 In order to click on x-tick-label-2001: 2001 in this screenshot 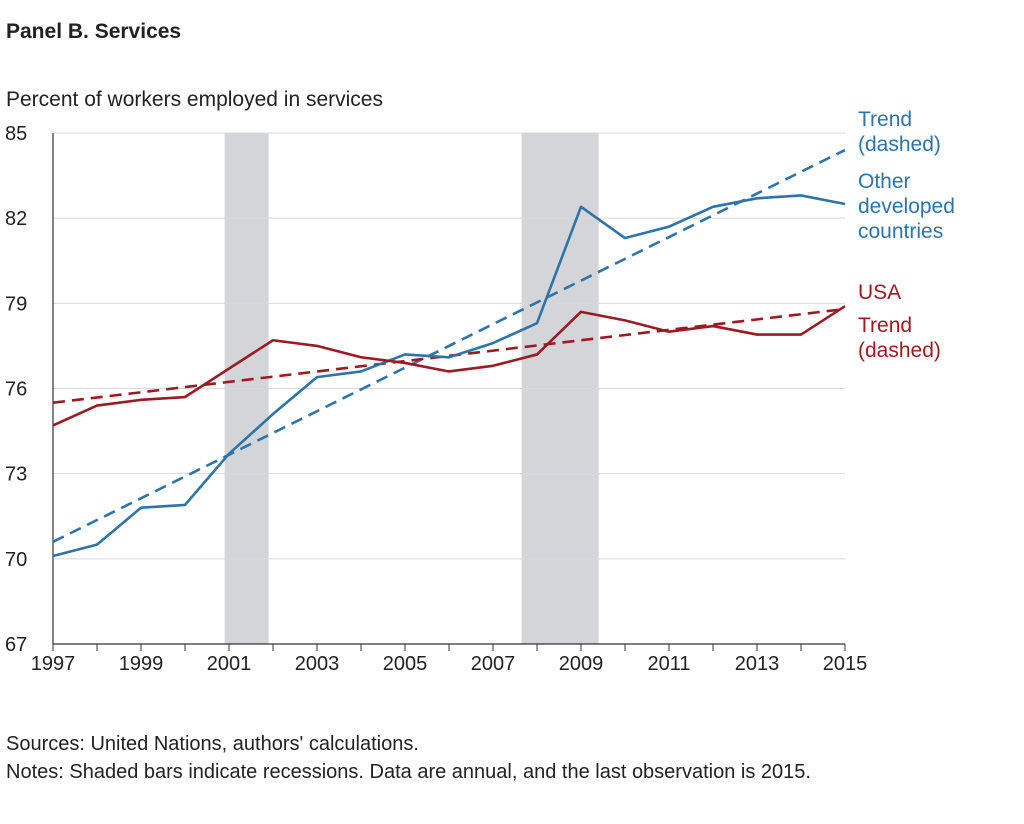, I will do `click(229, 664)`.